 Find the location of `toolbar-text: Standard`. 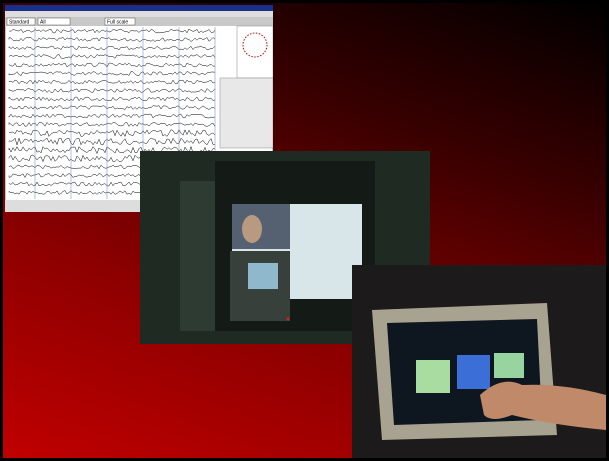

toolbar-text: Standard is located at coordinates (19, 23).